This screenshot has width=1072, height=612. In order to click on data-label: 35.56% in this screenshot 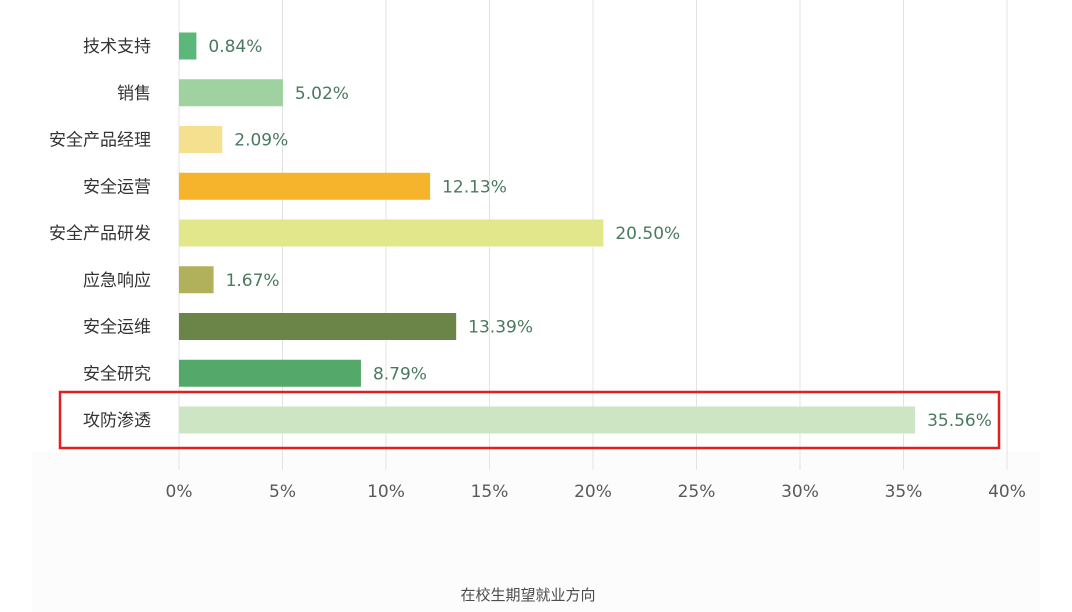, I will do `click(959, 421)`.